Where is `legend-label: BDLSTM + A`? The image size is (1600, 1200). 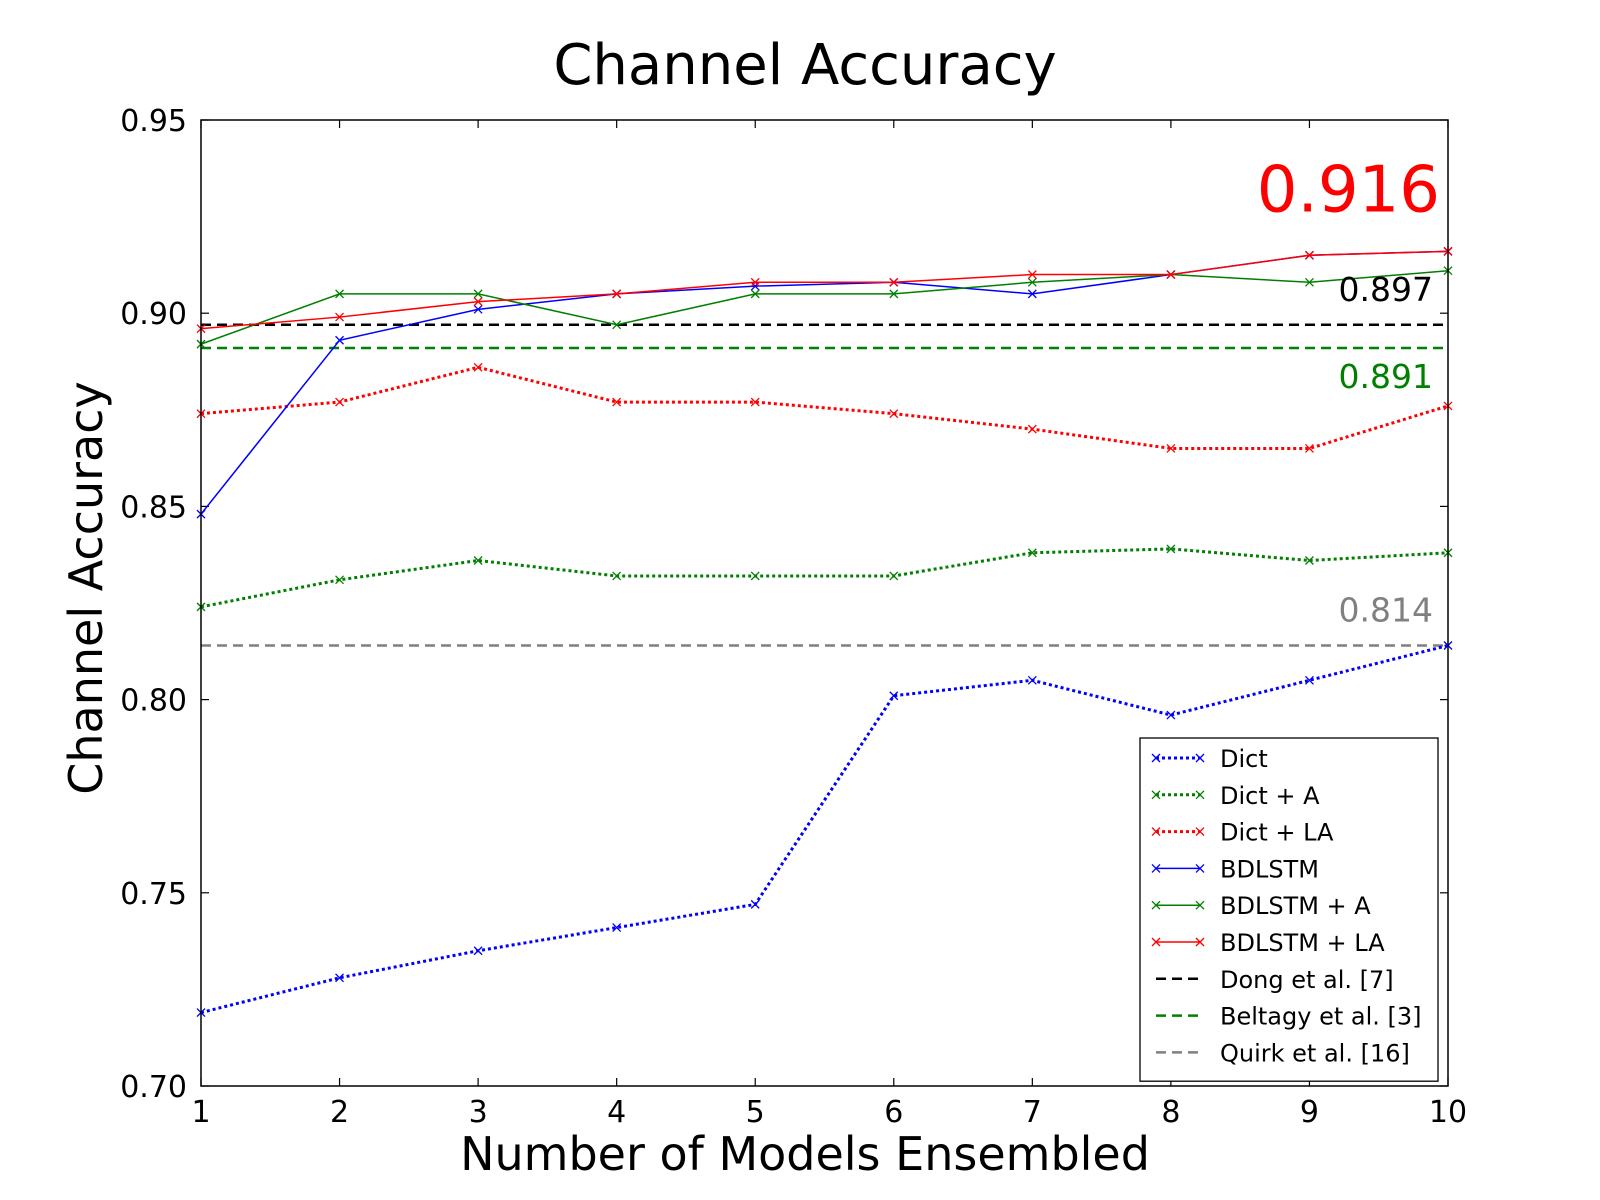
legend-label: BDLSTM + A is located at coordinates (1295, 906).